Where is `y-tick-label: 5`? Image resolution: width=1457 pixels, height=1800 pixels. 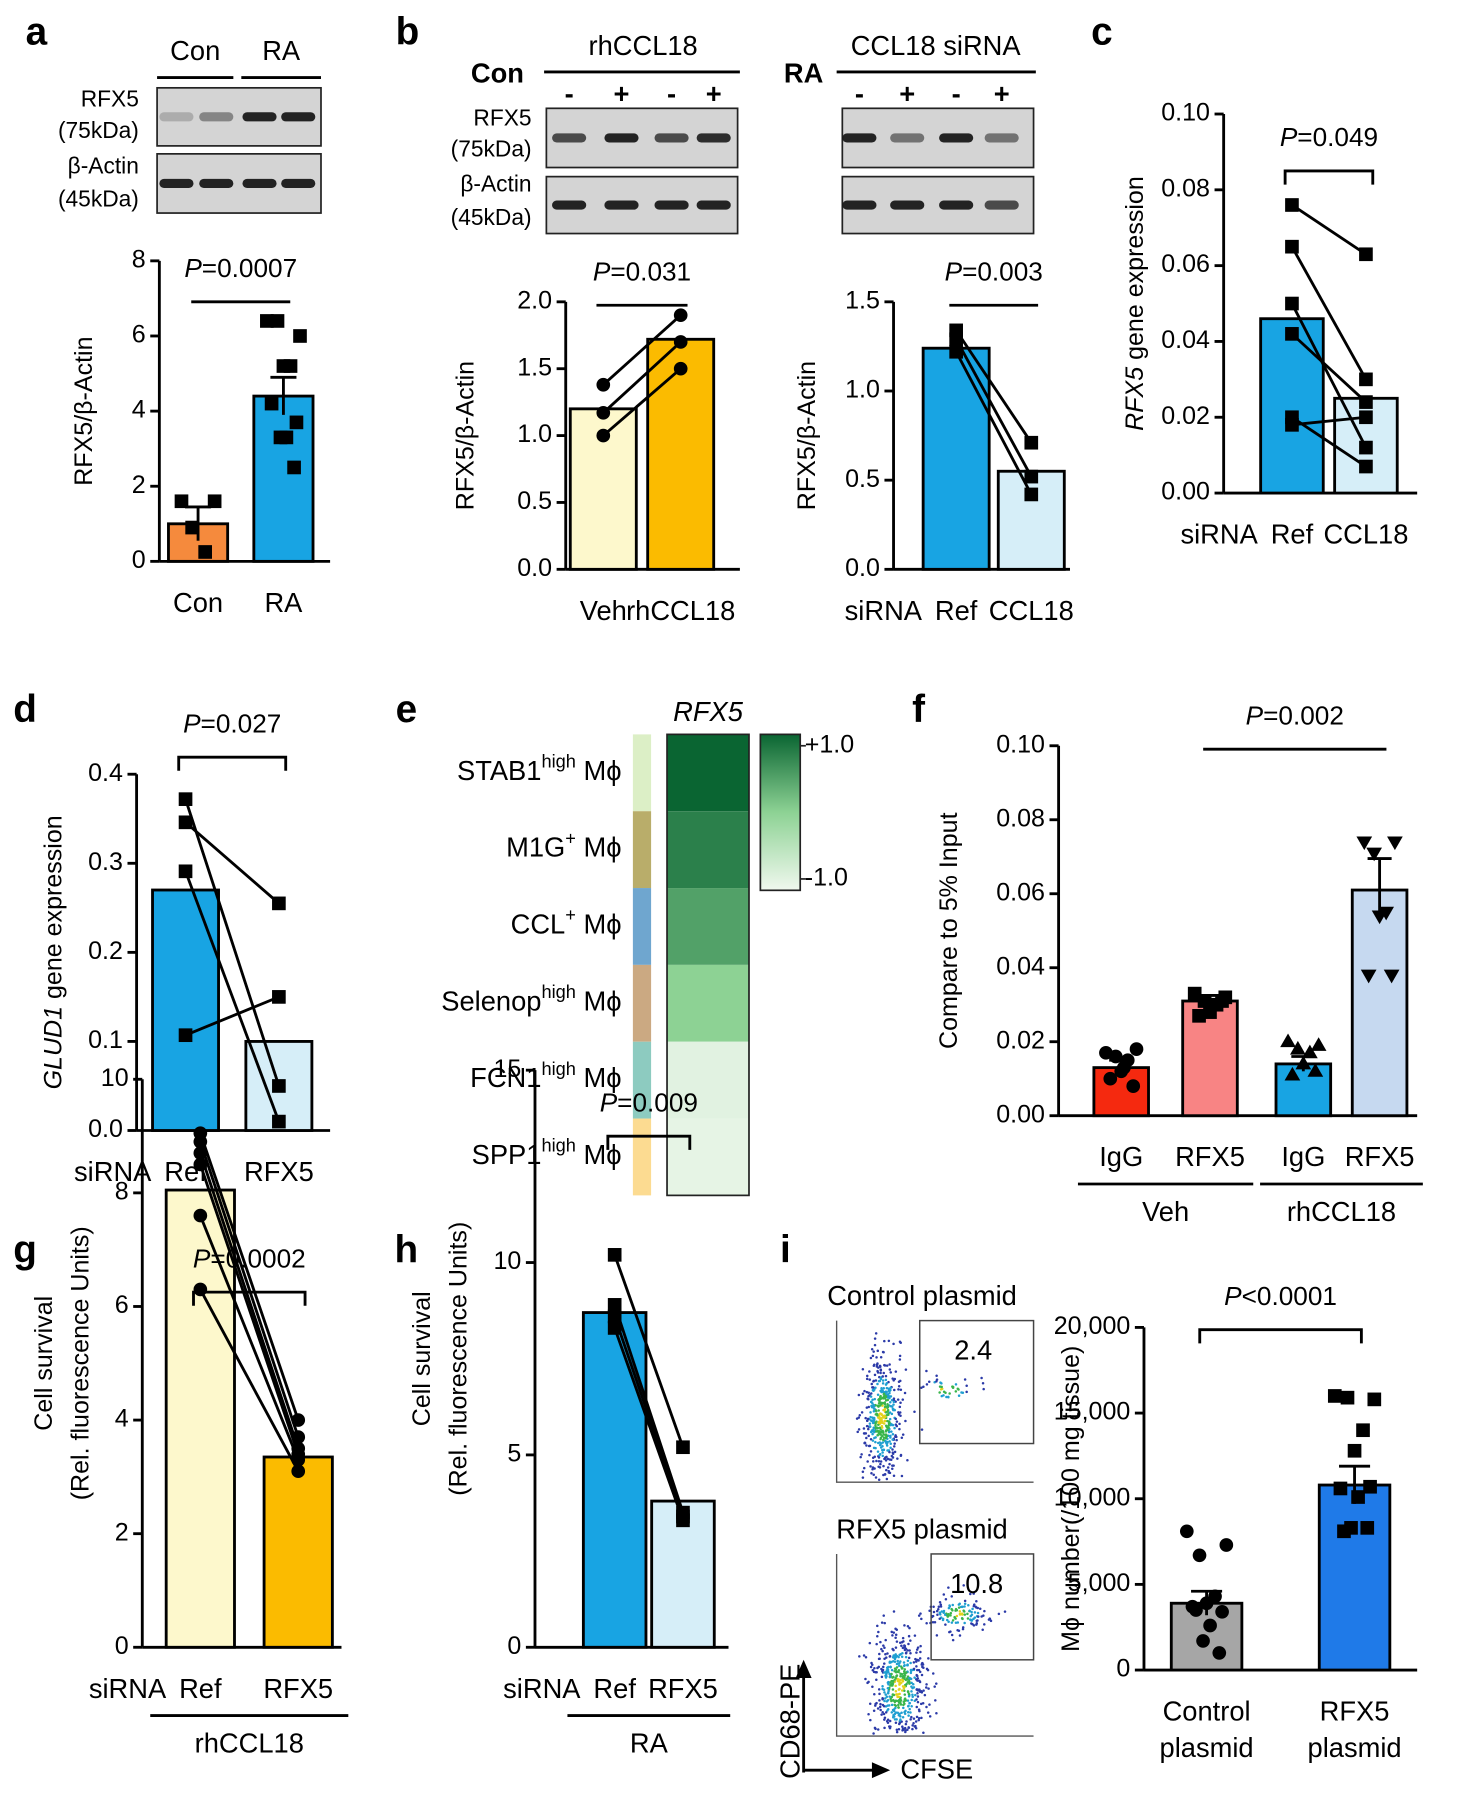
y-tick-label: 5 is located at coordinates (514, 1454).